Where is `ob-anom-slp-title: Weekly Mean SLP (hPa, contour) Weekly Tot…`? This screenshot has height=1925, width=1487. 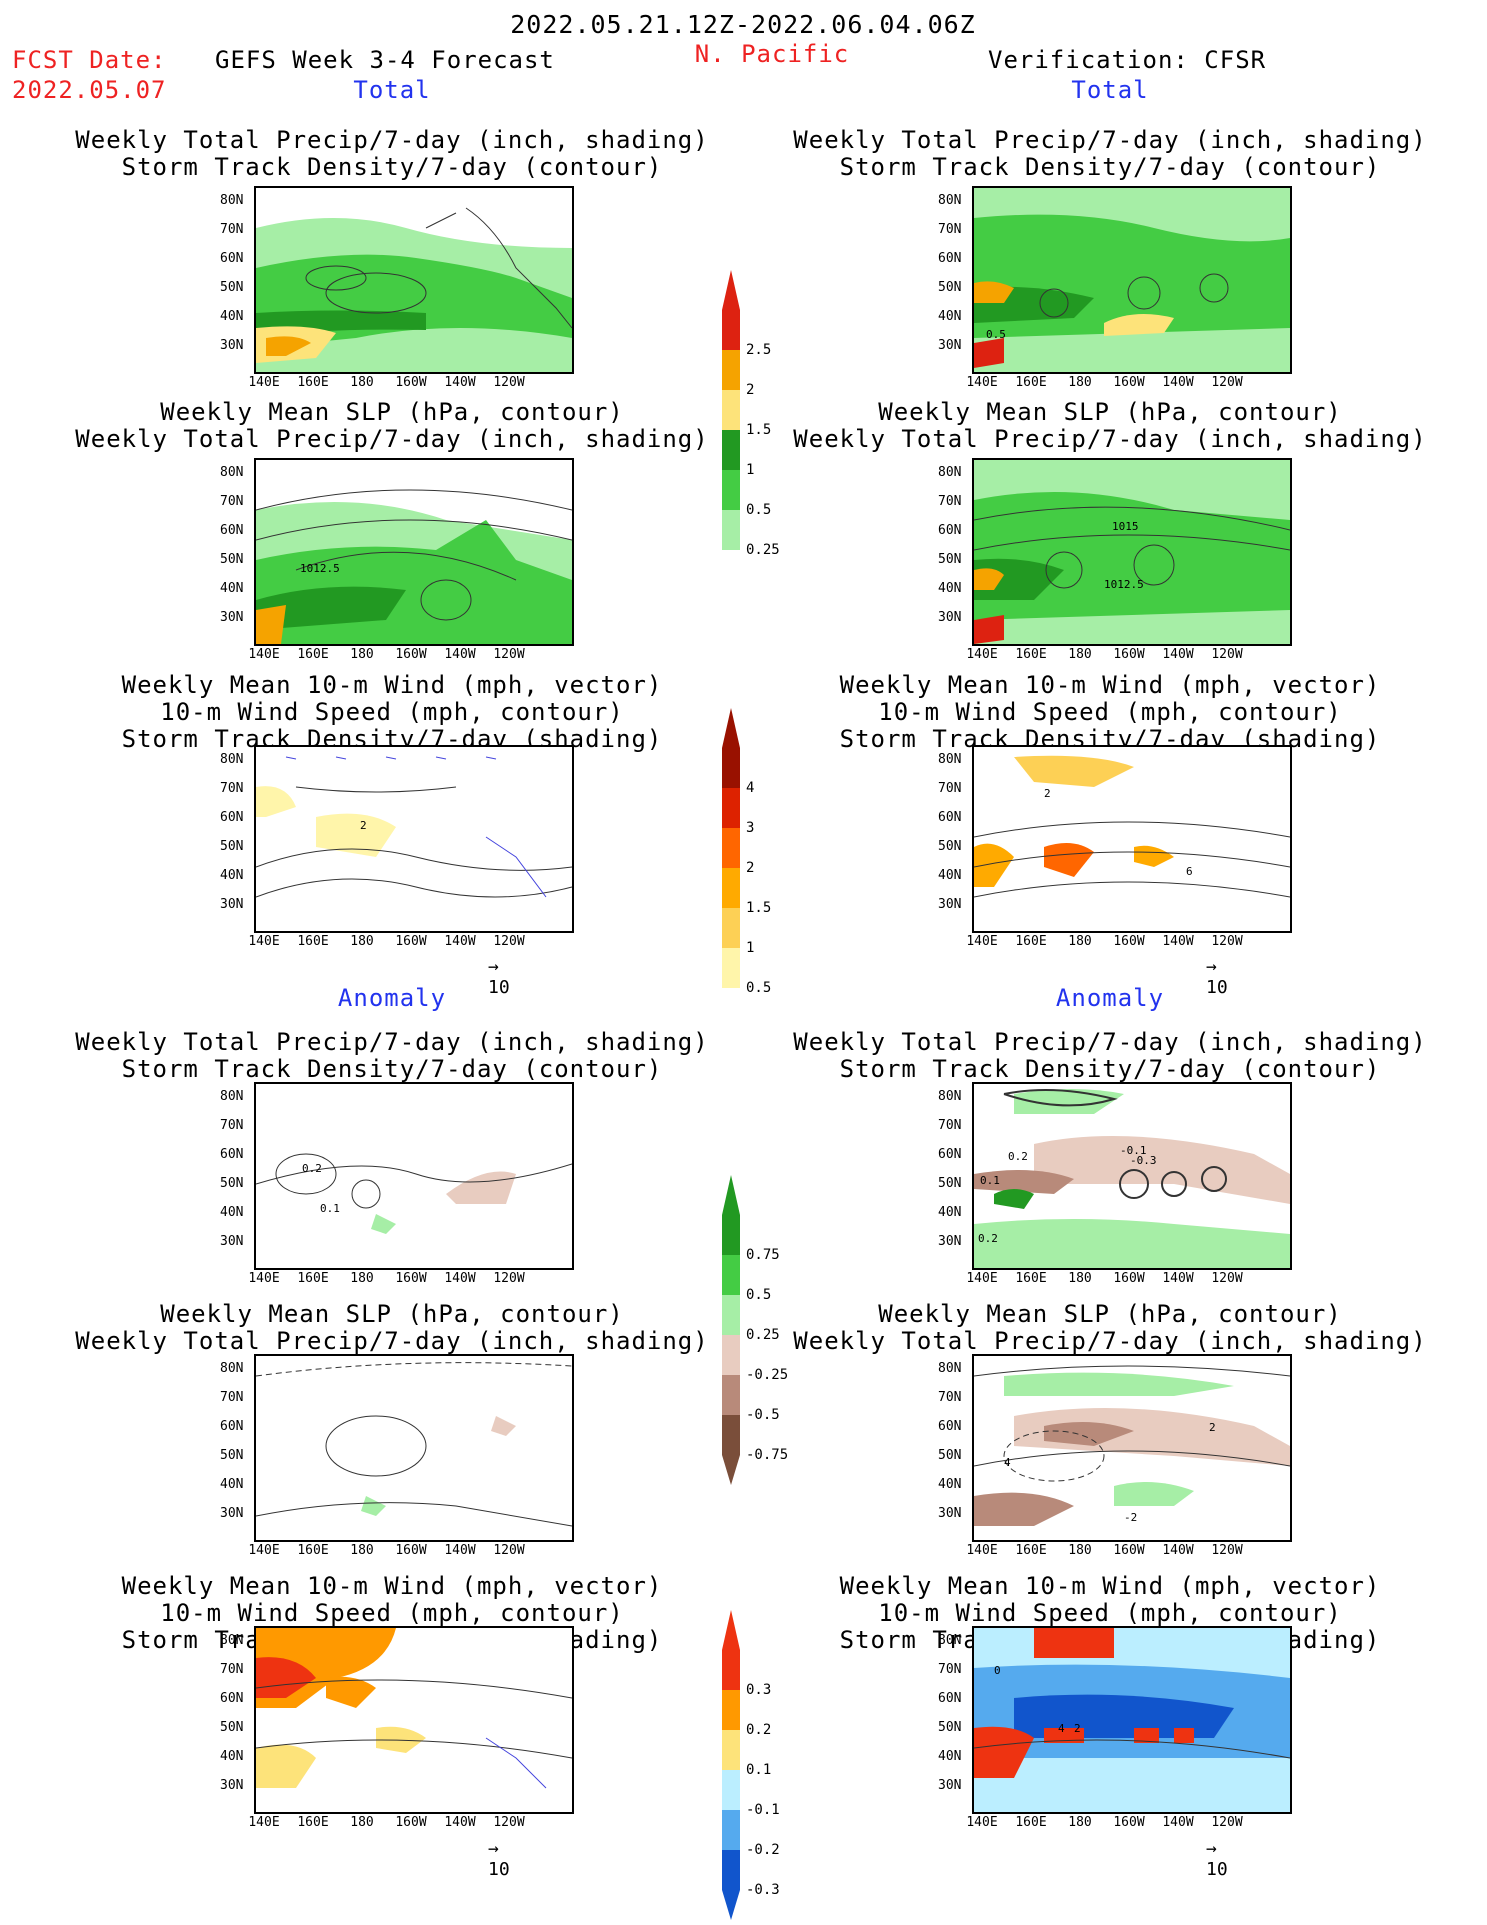 ob-anom-slp-title: Weekly Mean SLP (hPa, contour) Weekly Tot… is located at coordinates (1110, 1327).